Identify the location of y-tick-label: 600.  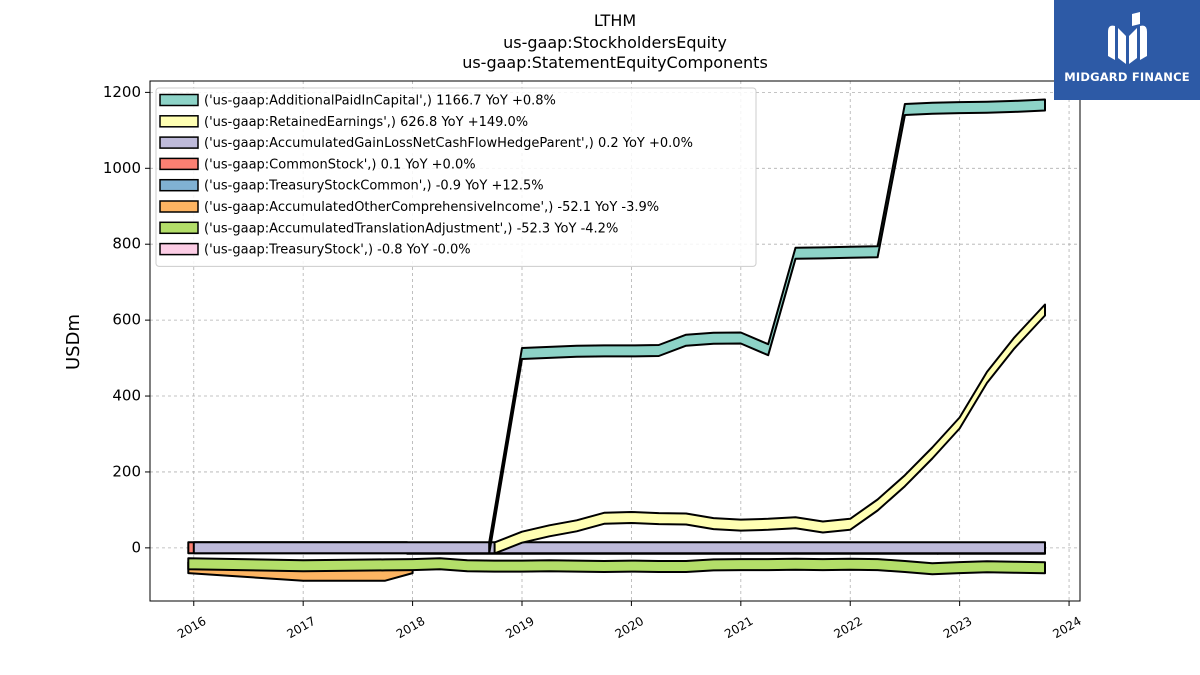
(126, 320).